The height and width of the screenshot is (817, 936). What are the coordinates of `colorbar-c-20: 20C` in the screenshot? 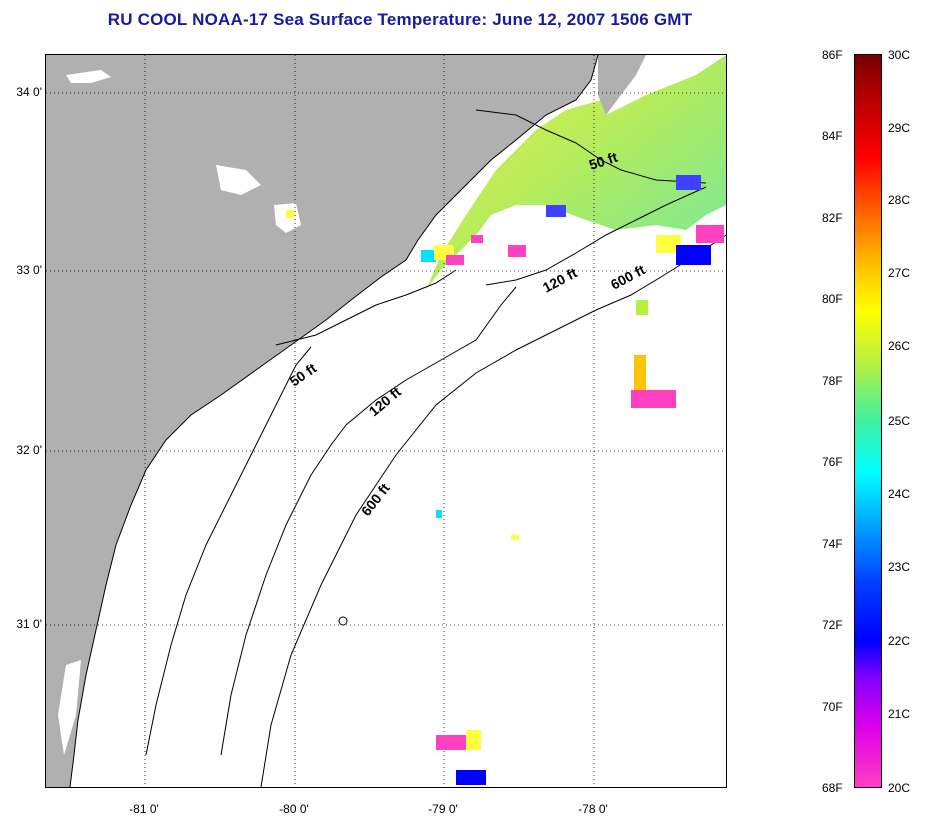 It's located at (899, 788).